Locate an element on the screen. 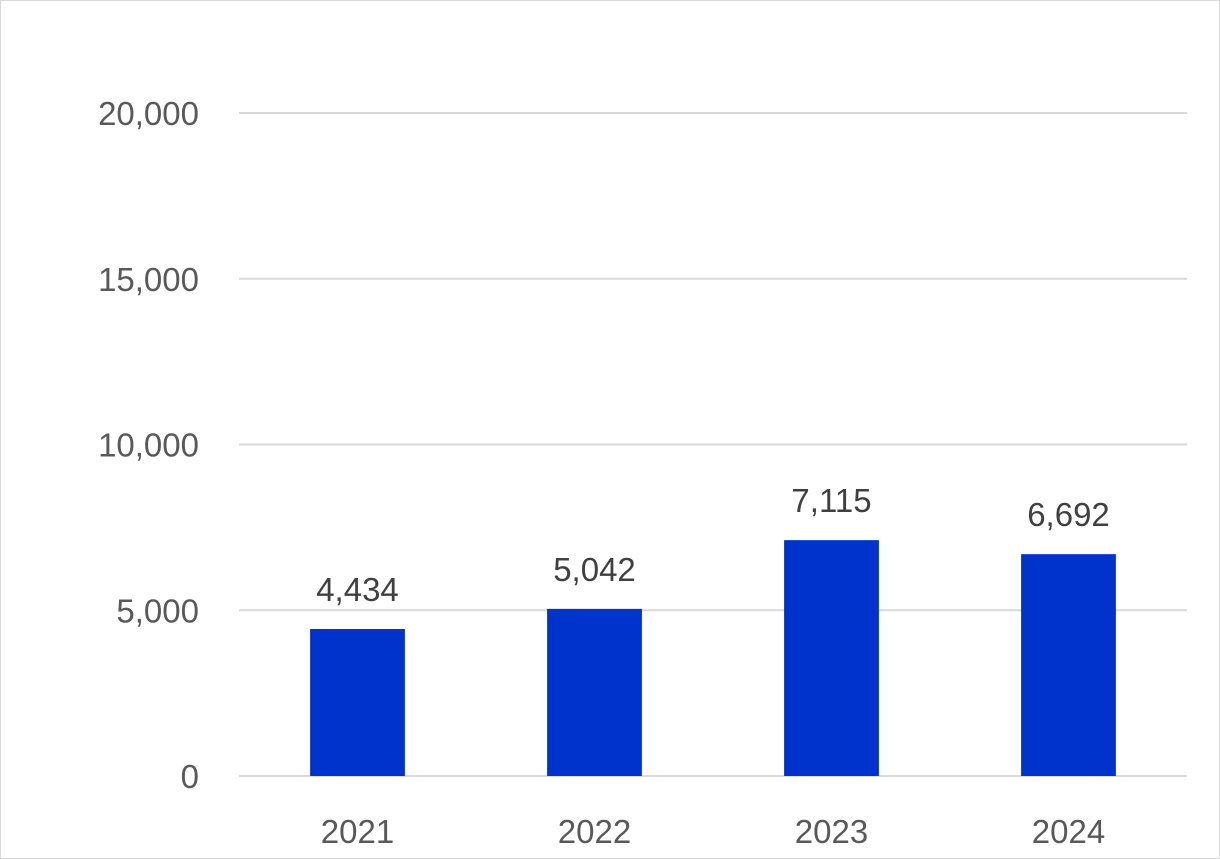 This screenshot has height=859, width=1220. y-tick-label: 10,000 is located at coordinates (148, 445).